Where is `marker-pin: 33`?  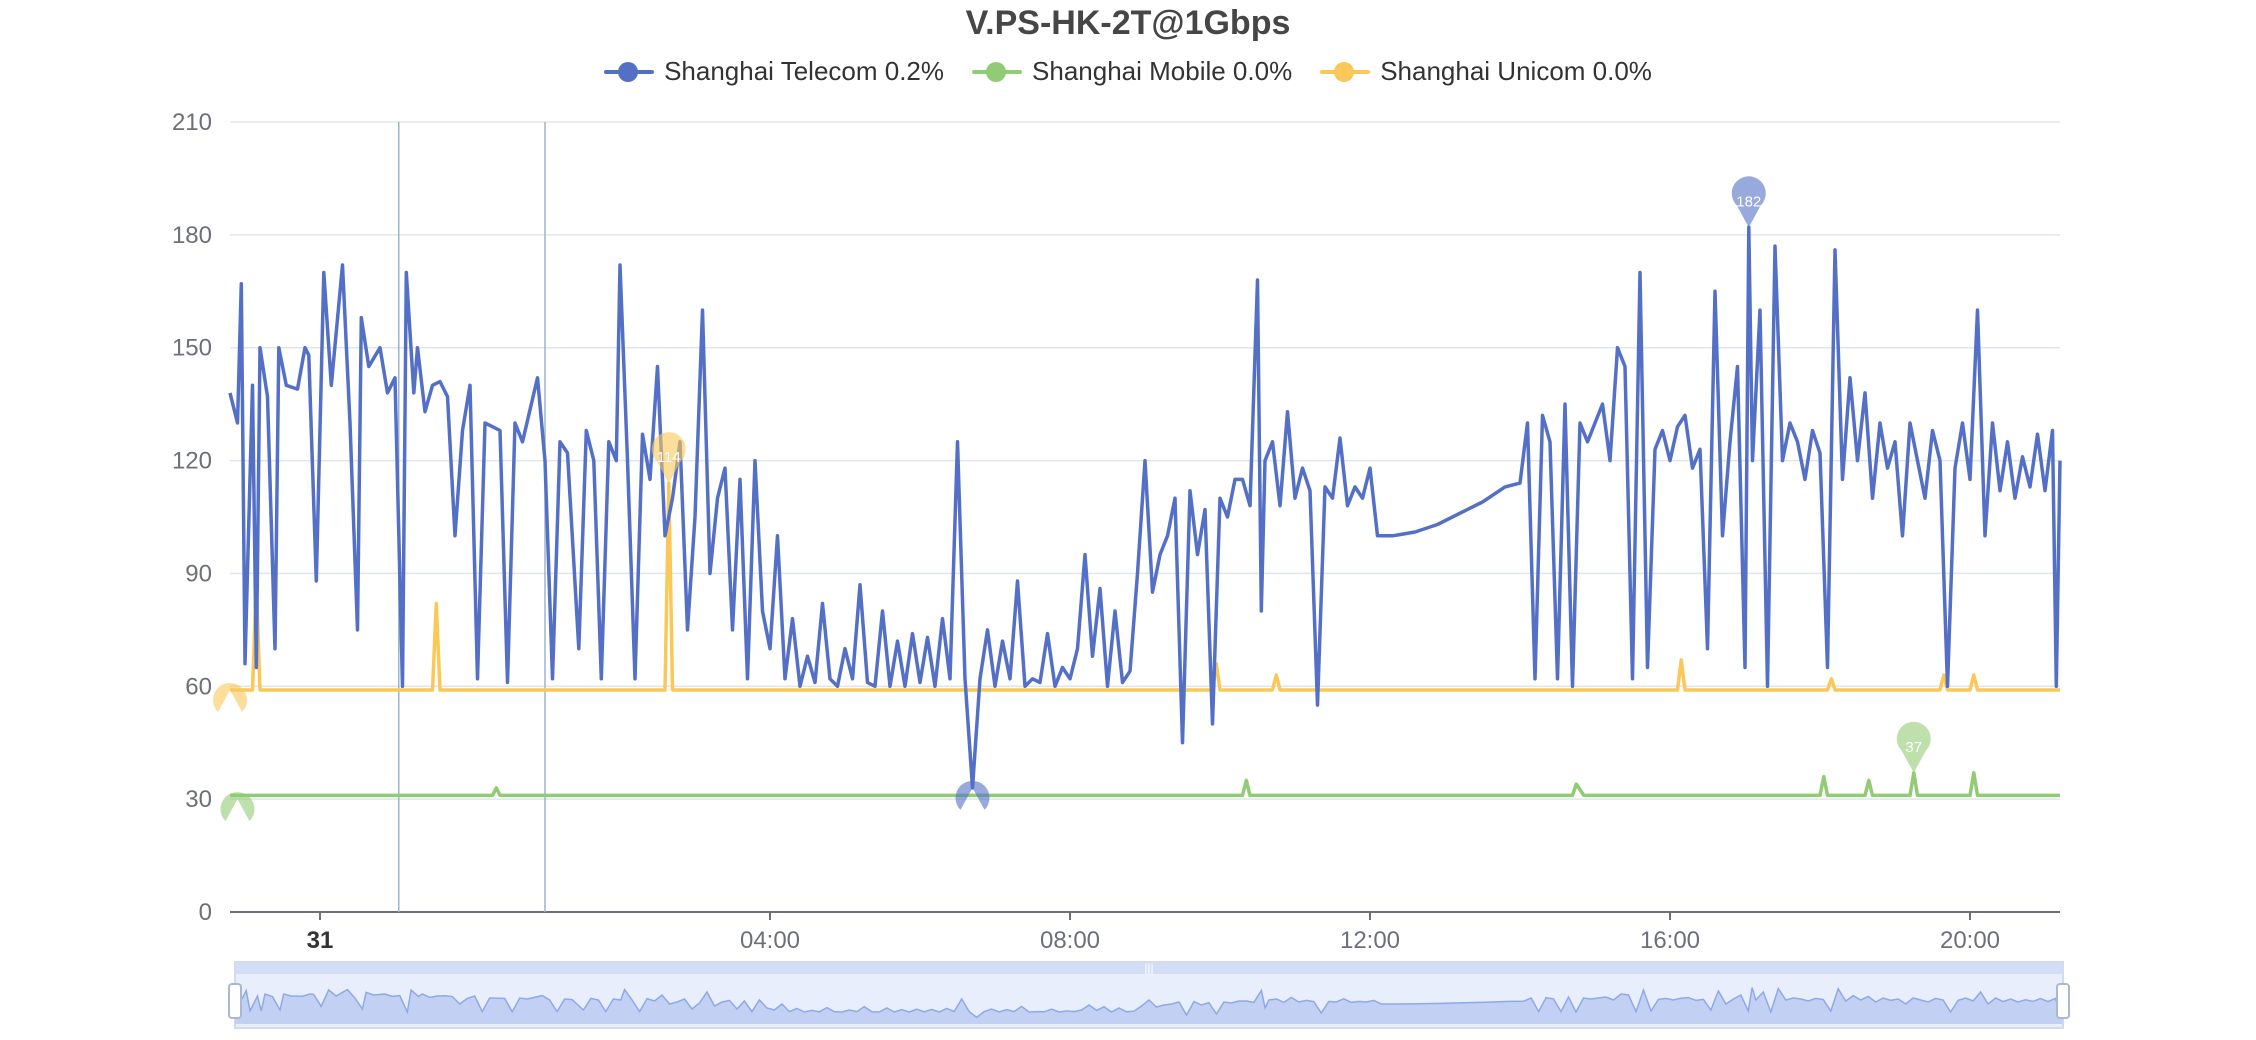 marker-pin: 33 is located at coordinates (972, 801).